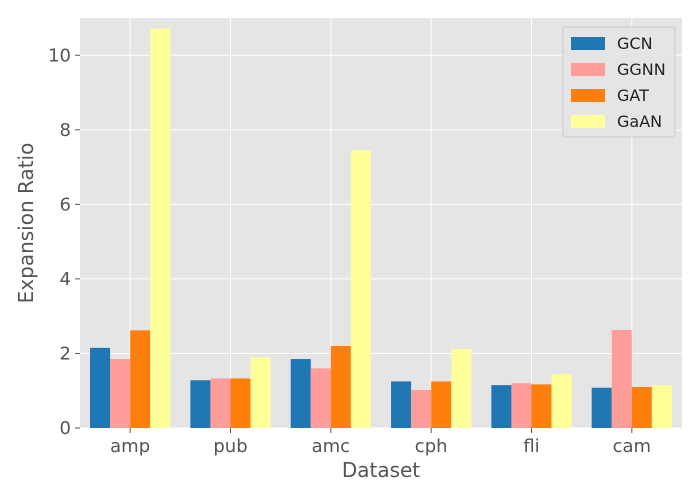 The height and width of the screenshot is (500, 700). I want to click on legend-swatch-ggnn, so click(588, 69).